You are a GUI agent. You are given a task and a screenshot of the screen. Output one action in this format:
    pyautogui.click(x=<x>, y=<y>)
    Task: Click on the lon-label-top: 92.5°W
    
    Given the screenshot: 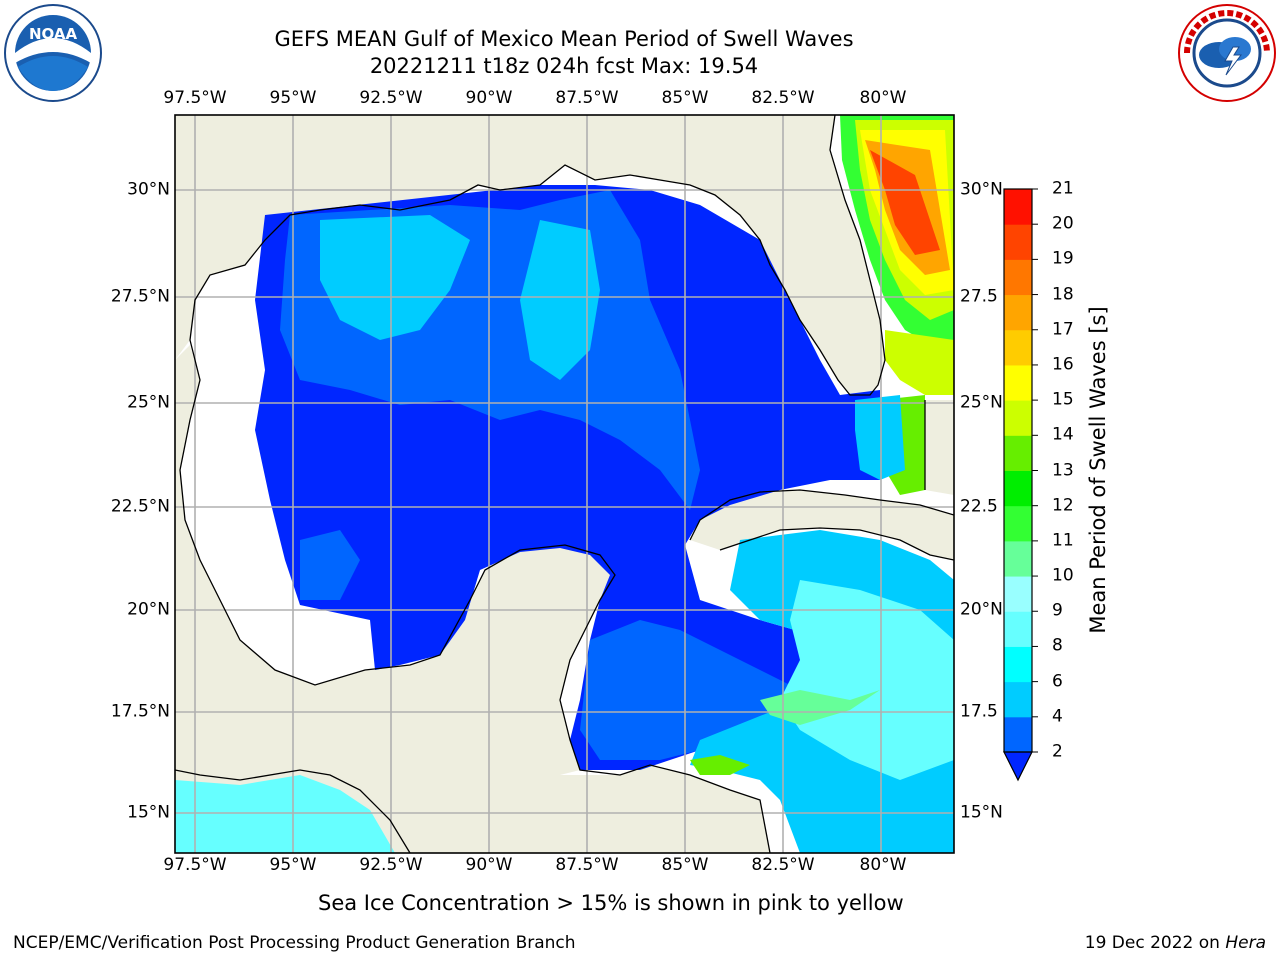 What is the action you would take?
    pyautogui.click(x=391, y=98)
    